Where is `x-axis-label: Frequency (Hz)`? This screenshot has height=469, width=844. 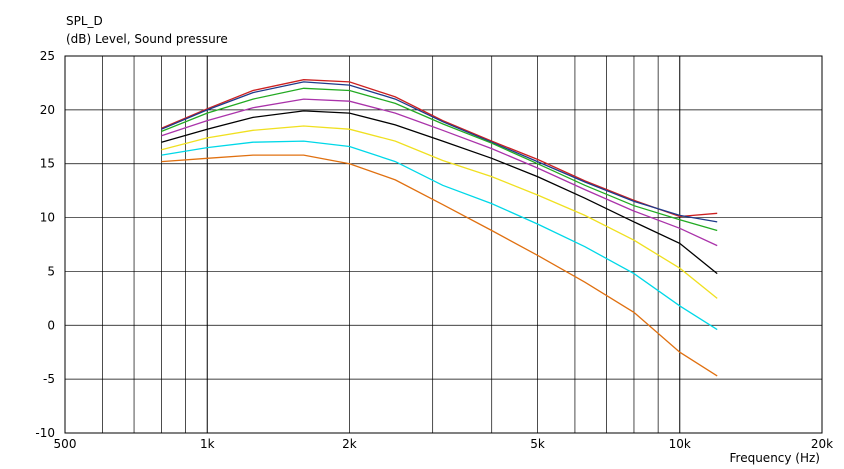
x-axis-label: Frequency (Hz) is located at coordinates (775, 458).